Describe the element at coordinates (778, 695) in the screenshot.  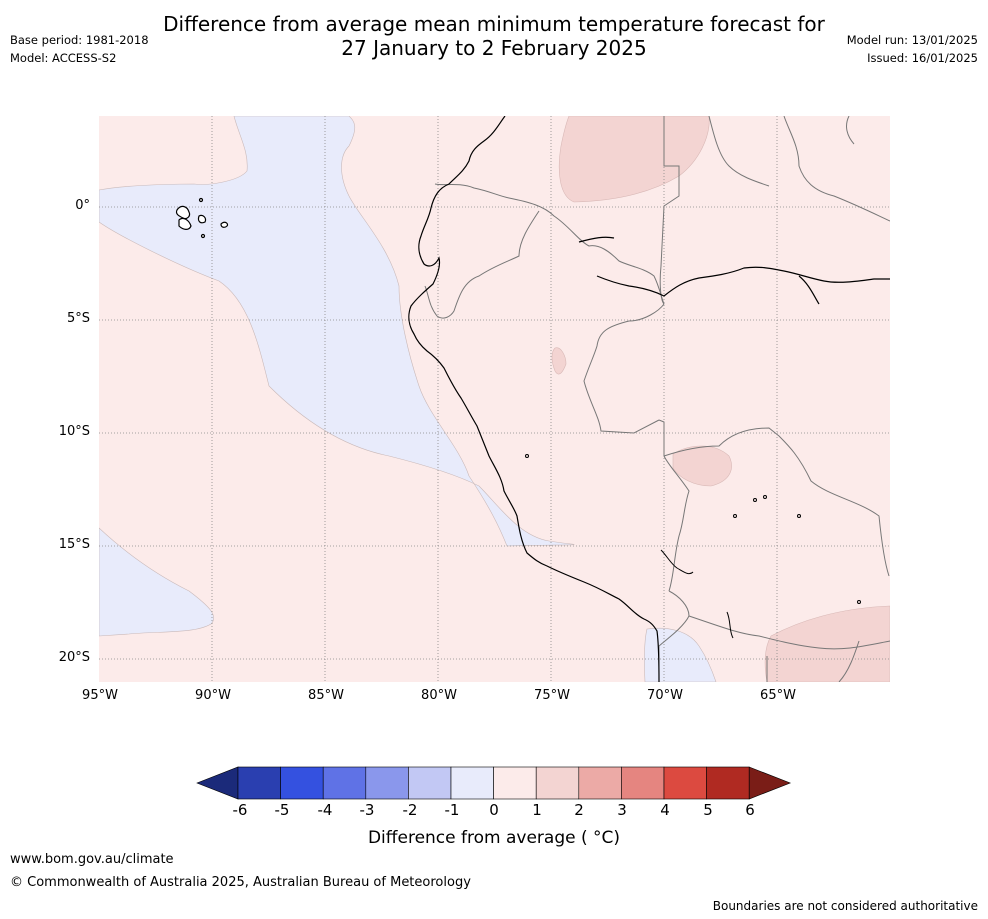
I see `lon-label-65w: 65°W` at that location.